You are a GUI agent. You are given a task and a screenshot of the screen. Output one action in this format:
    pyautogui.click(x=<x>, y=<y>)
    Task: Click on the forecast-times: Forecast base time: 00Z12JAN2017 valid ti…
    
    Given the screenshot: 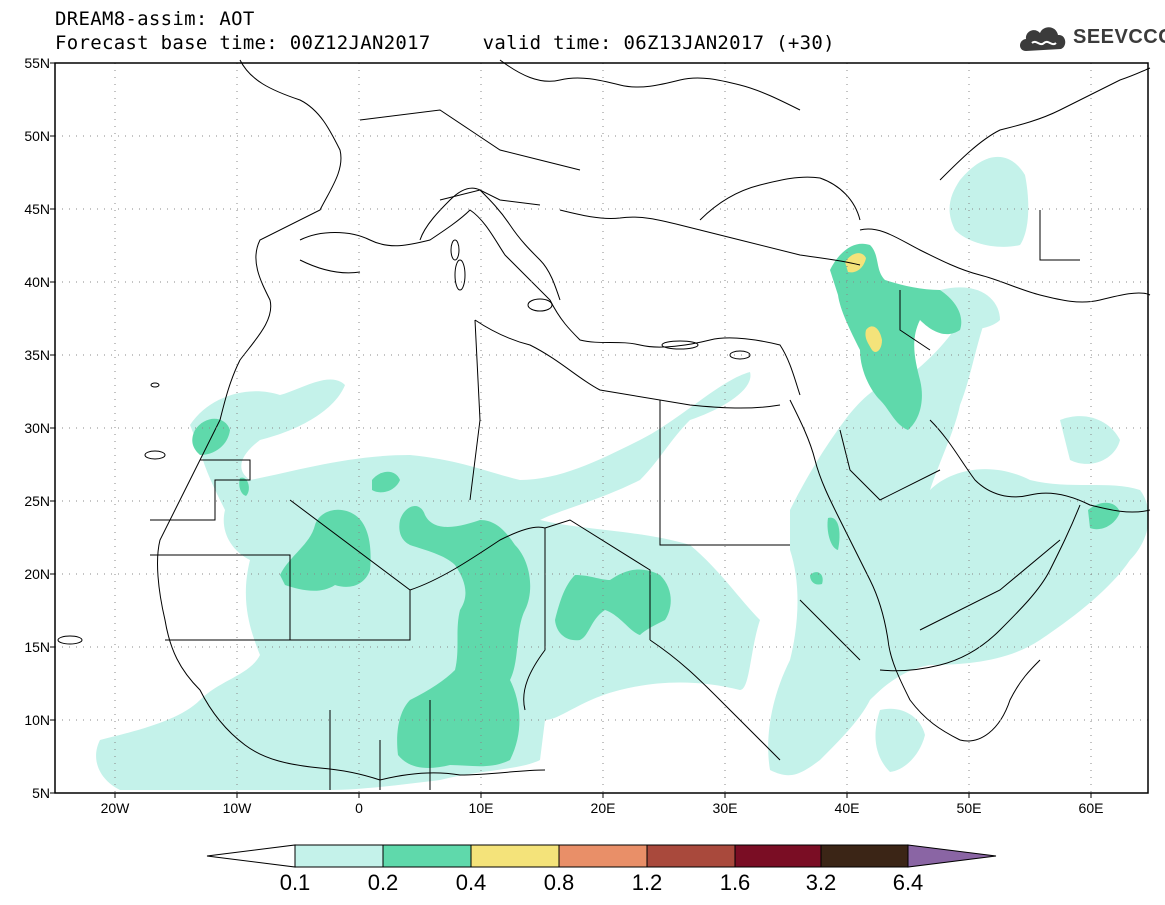 What is the action you would take?
    pyautogui.click(x=445, y=43)
    